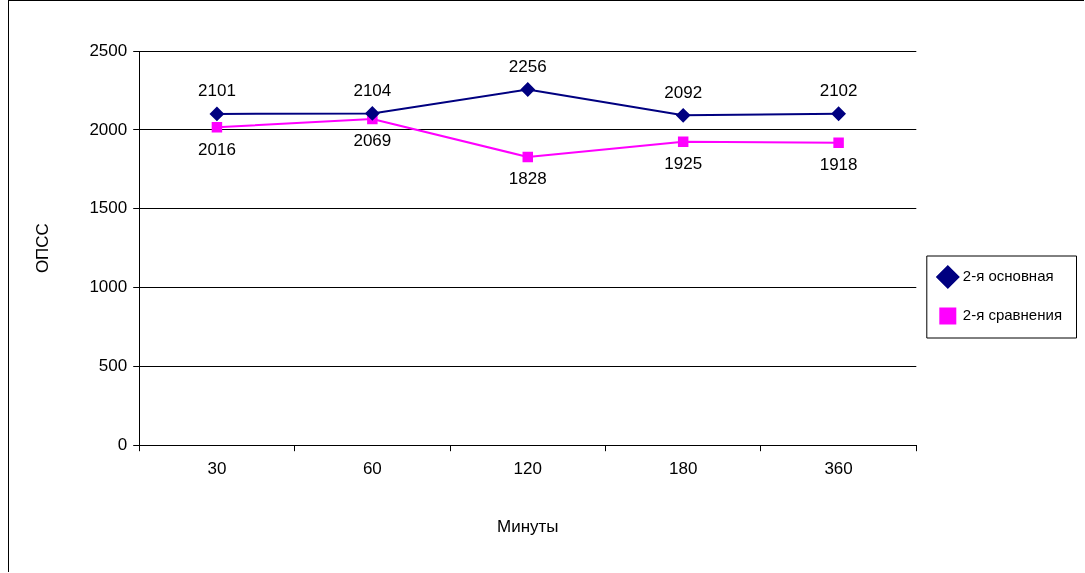  I want to click on legend-label: 2-я основная, so click(1008, 276).